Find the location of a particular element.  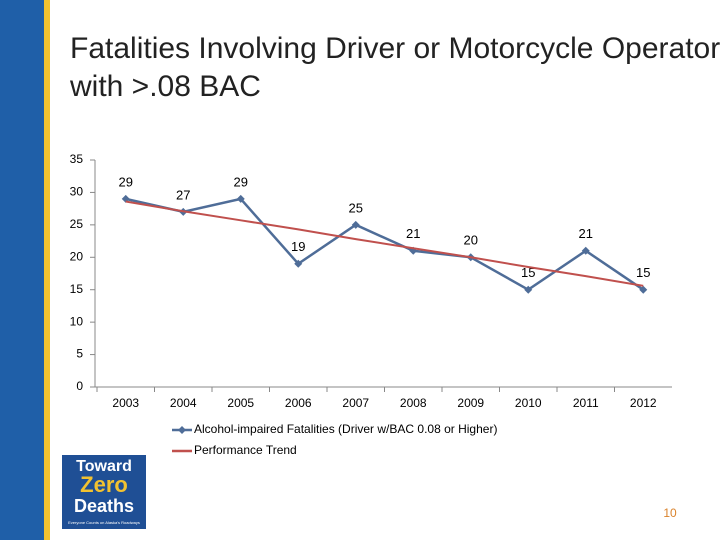

x-tick-label: 2012 is located at coordinates (643, 403).